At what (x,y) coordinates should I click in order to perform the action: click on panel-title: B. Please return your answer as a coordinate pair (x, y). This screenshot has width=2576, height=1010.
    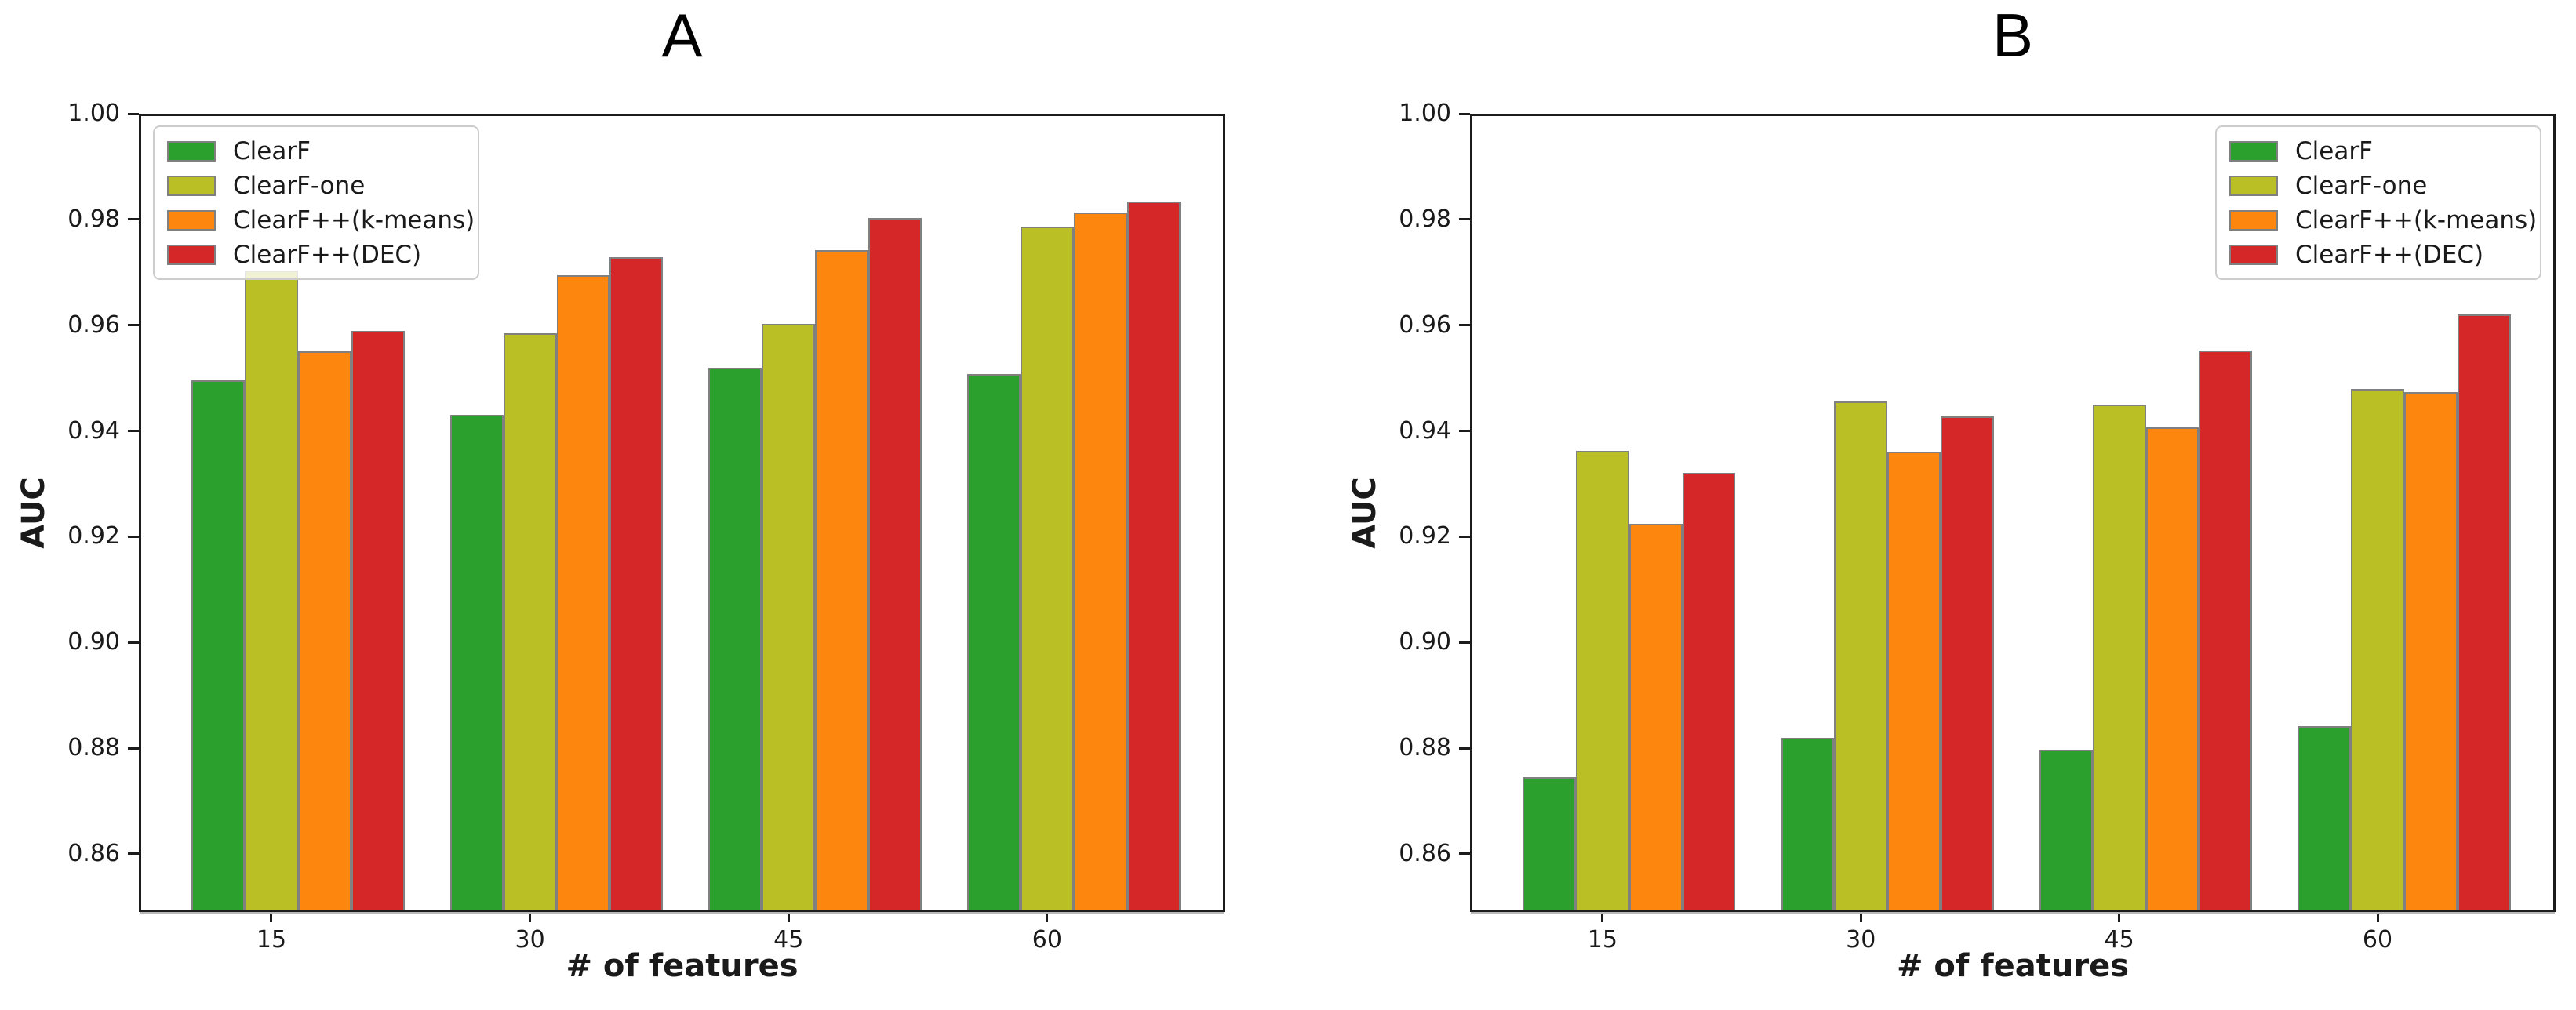
    Looking at the image, I should click on (2013, 35).